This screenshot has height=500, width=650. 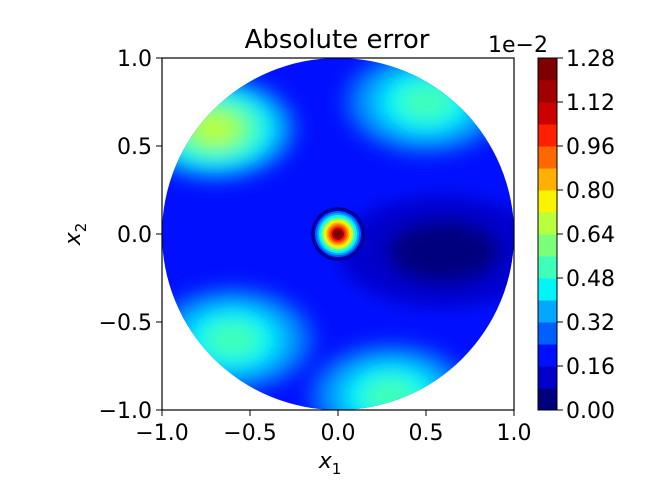 I want to click on y-tick-label: −0.5, so click(x=125, y=323).